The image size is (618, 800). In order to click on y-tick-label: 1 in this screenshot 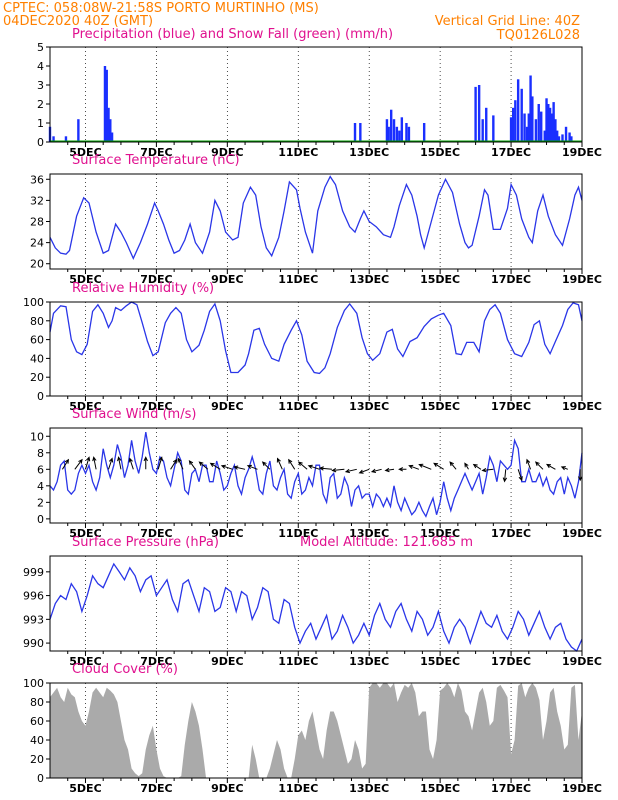, I will do `click(40, 123)`.